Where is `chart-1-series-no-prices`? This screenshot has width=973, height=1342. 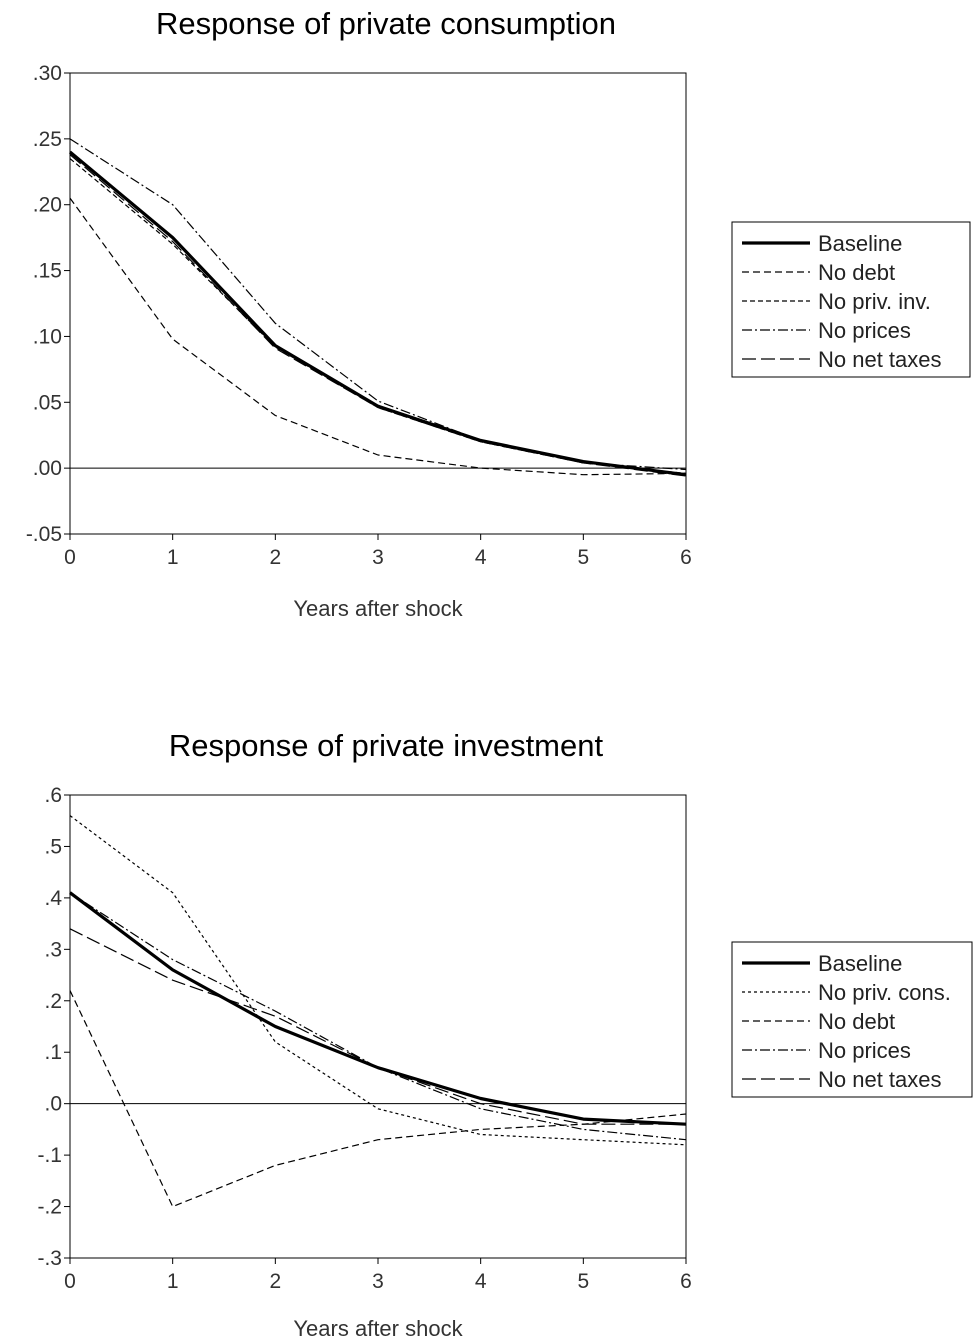 chart-1-series-no-prices is located at coordinates (378, 1016).